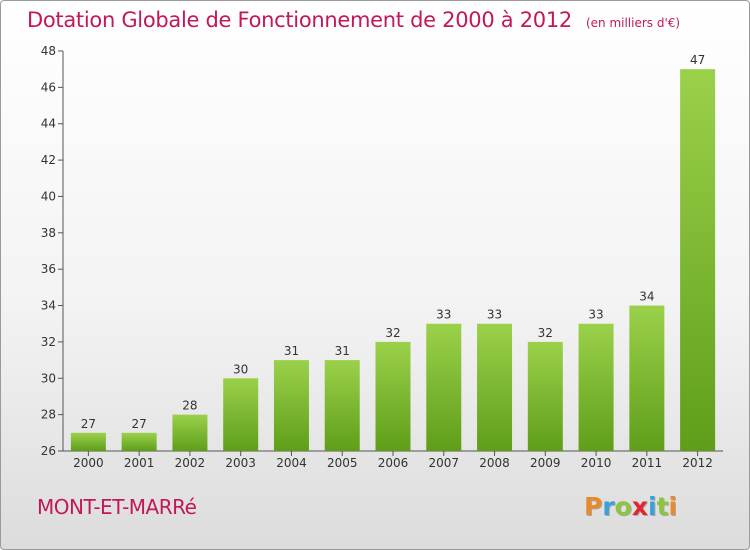  What do you see at coordinates (623, 506) in the screenshot?
I see `logo-letter: o` at bounding box center [623, 506].